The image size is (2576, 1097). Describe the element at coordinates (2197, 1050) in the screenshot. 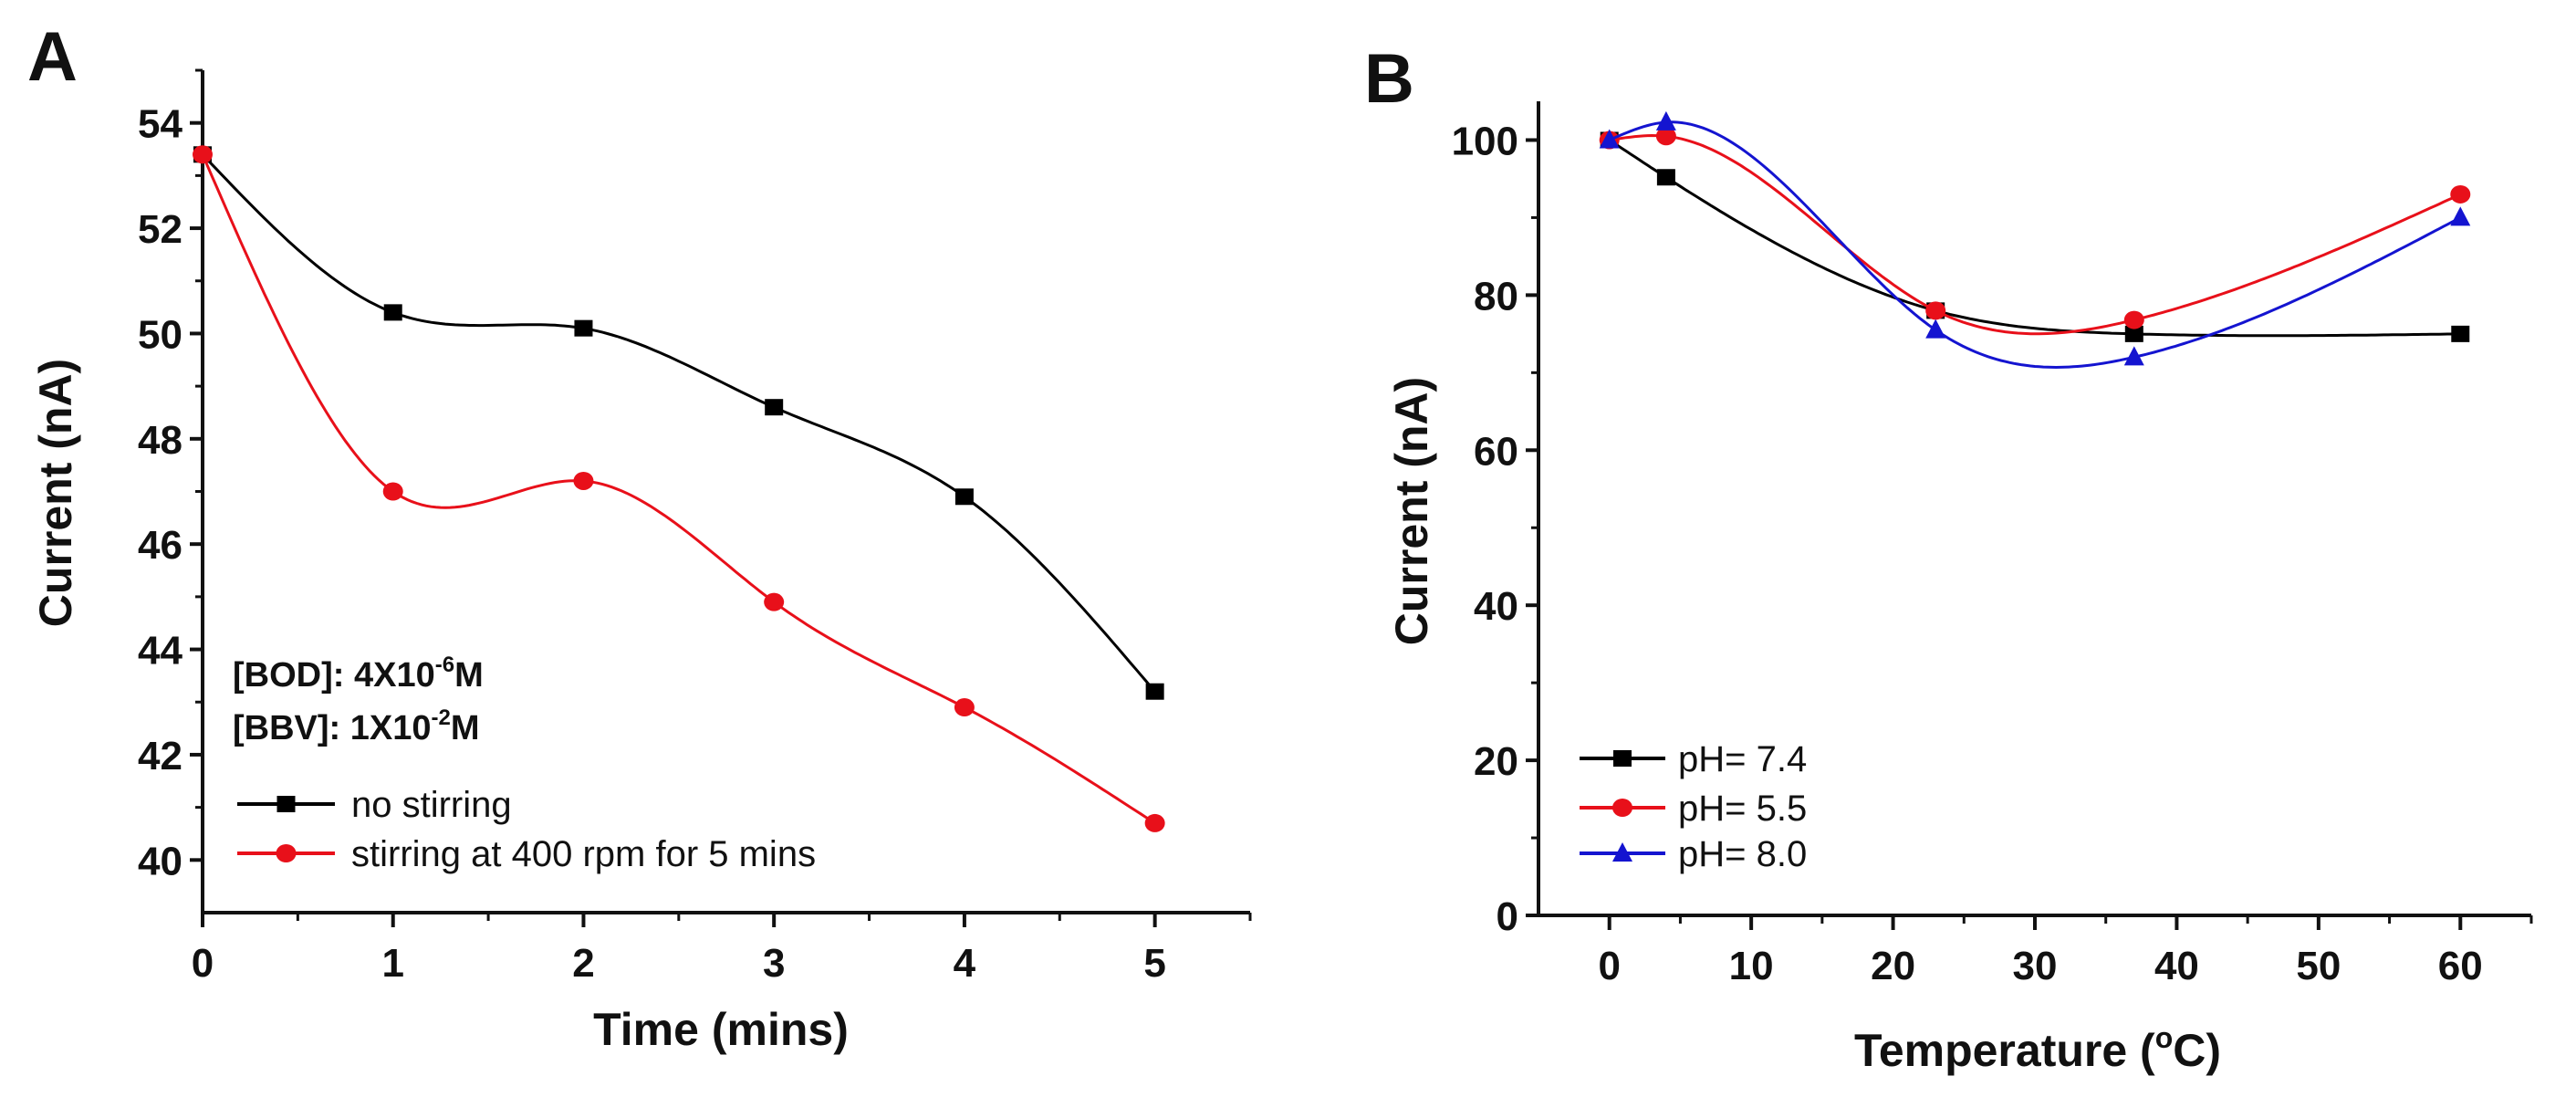

I see `x-axis-title-suffix: C)` at that location.